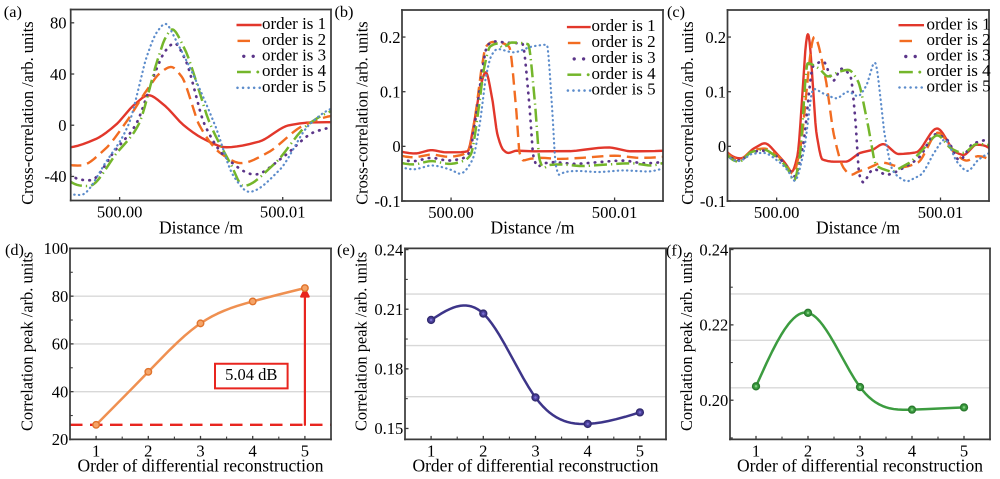  I want to click on svg-text: (c), so click(676, 11).